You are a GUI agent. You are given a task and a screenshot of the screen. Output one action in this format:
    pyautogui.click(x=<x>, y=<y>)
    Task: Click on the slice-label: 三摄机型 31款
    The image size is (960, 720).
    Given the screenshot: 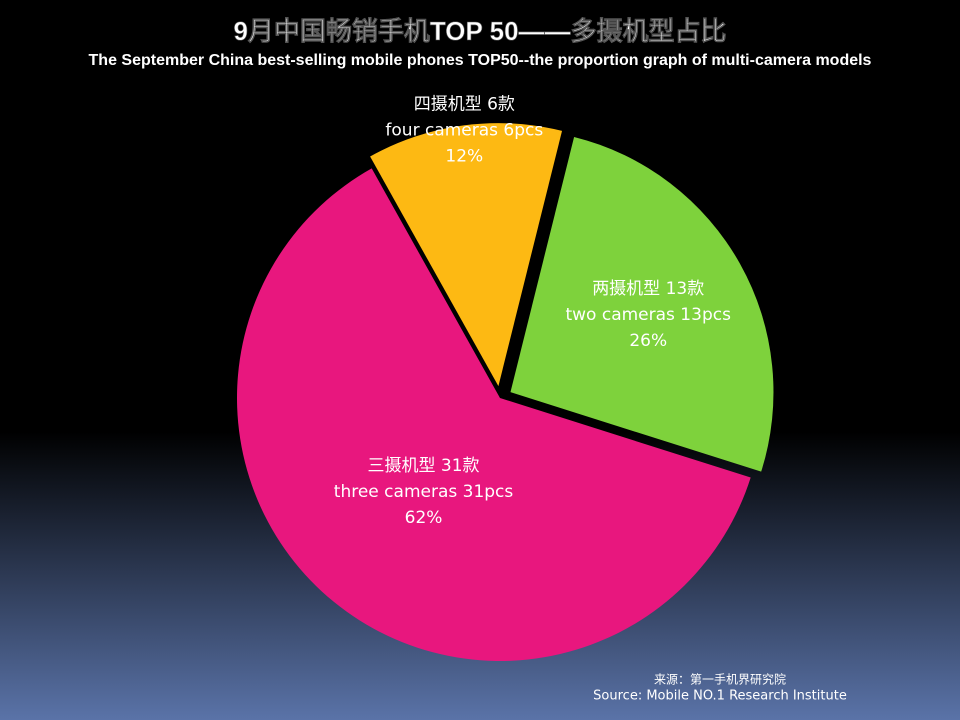 What is the action you would take?
    pyautogui.click(x=424, y=466)
    